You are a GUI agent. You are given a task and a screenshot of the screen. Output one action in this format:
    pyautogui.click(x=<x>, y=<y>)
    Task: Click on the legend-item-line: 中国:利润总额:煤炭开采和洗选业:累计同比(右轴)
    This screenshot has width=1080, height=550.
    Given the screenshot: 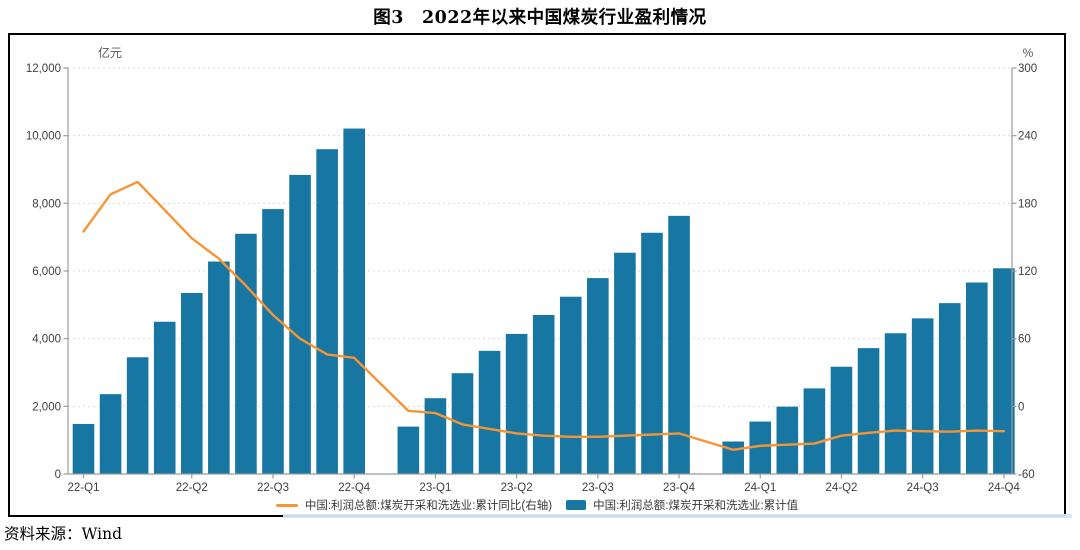 What is the action you would take?
    pyautogui.click(x=414, y=505)
    